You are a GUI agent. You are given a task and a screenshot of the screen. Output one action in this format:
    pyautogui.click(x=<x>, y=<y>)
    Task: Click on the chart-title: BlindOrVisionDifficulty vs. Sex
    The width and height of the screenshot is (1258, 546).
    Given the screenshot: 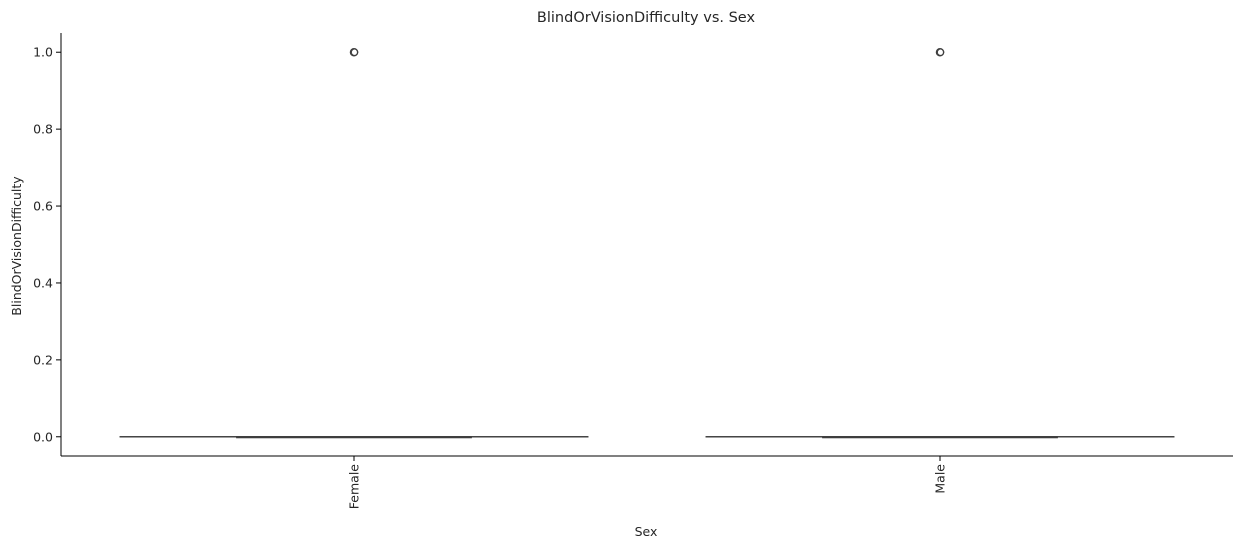 What is the action you would take?
    pyautogui.click(x=646, y=18)
    